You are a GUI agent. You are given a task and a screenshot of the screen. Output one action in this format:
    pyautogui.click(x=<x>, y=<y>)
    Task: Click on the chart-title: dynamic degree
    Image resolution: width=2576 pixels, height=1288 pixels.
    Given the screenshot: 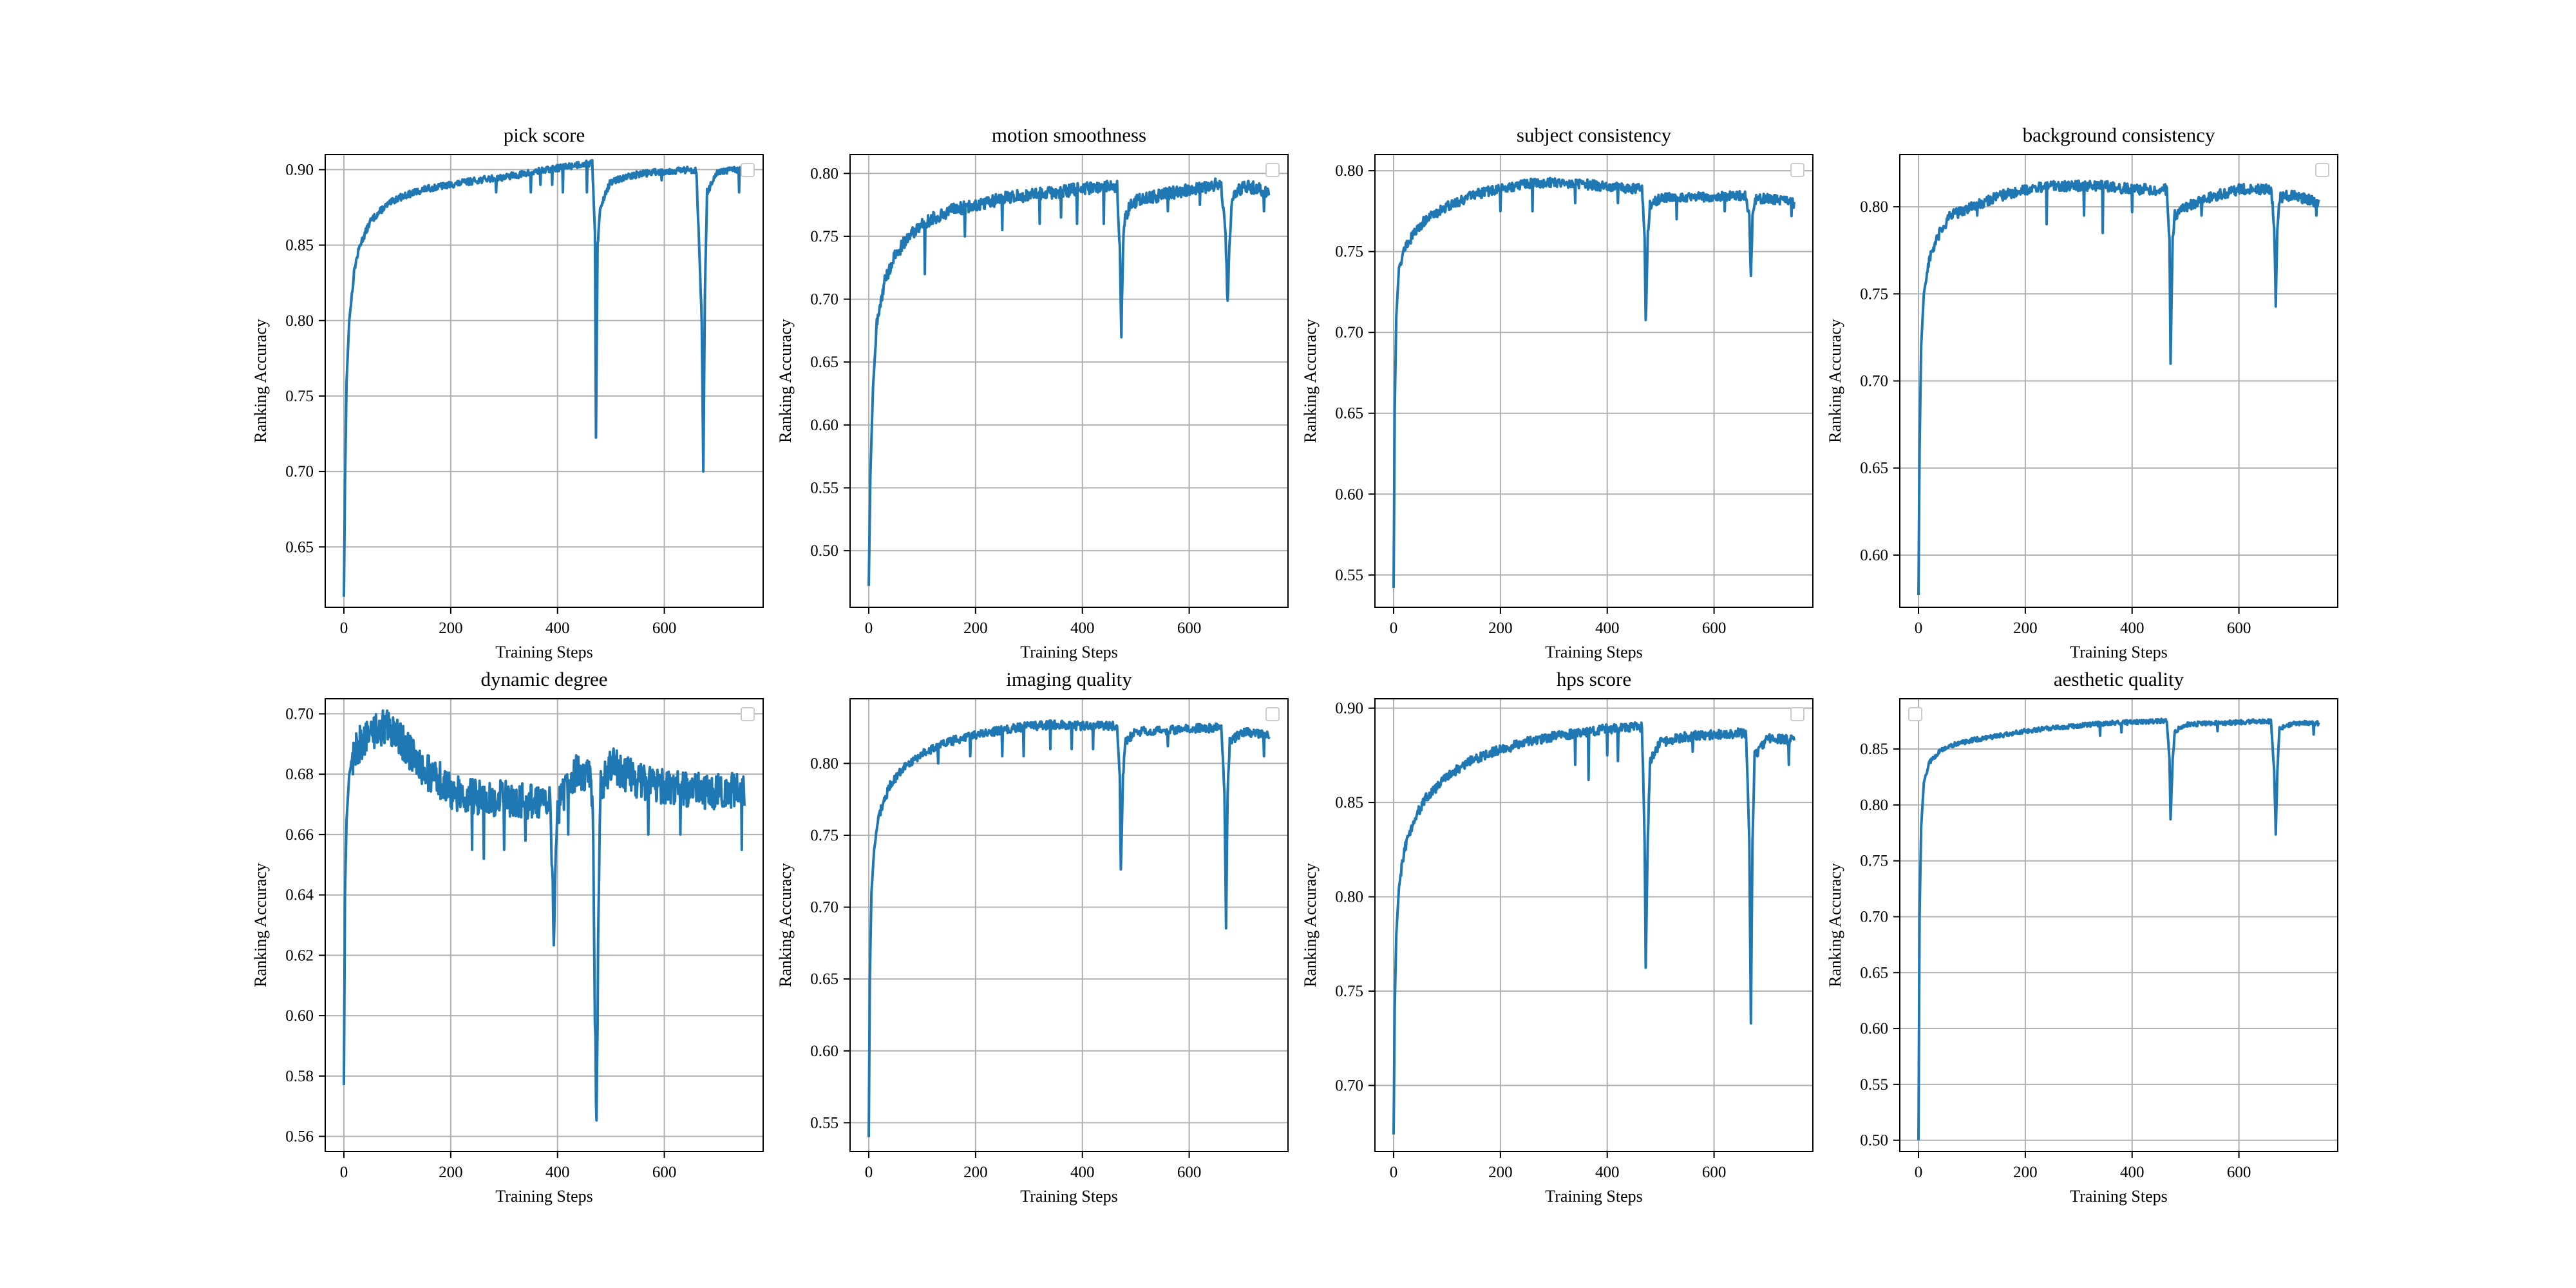 What is the action you would take?
    pyautogui.click(x=543, y=679)
    